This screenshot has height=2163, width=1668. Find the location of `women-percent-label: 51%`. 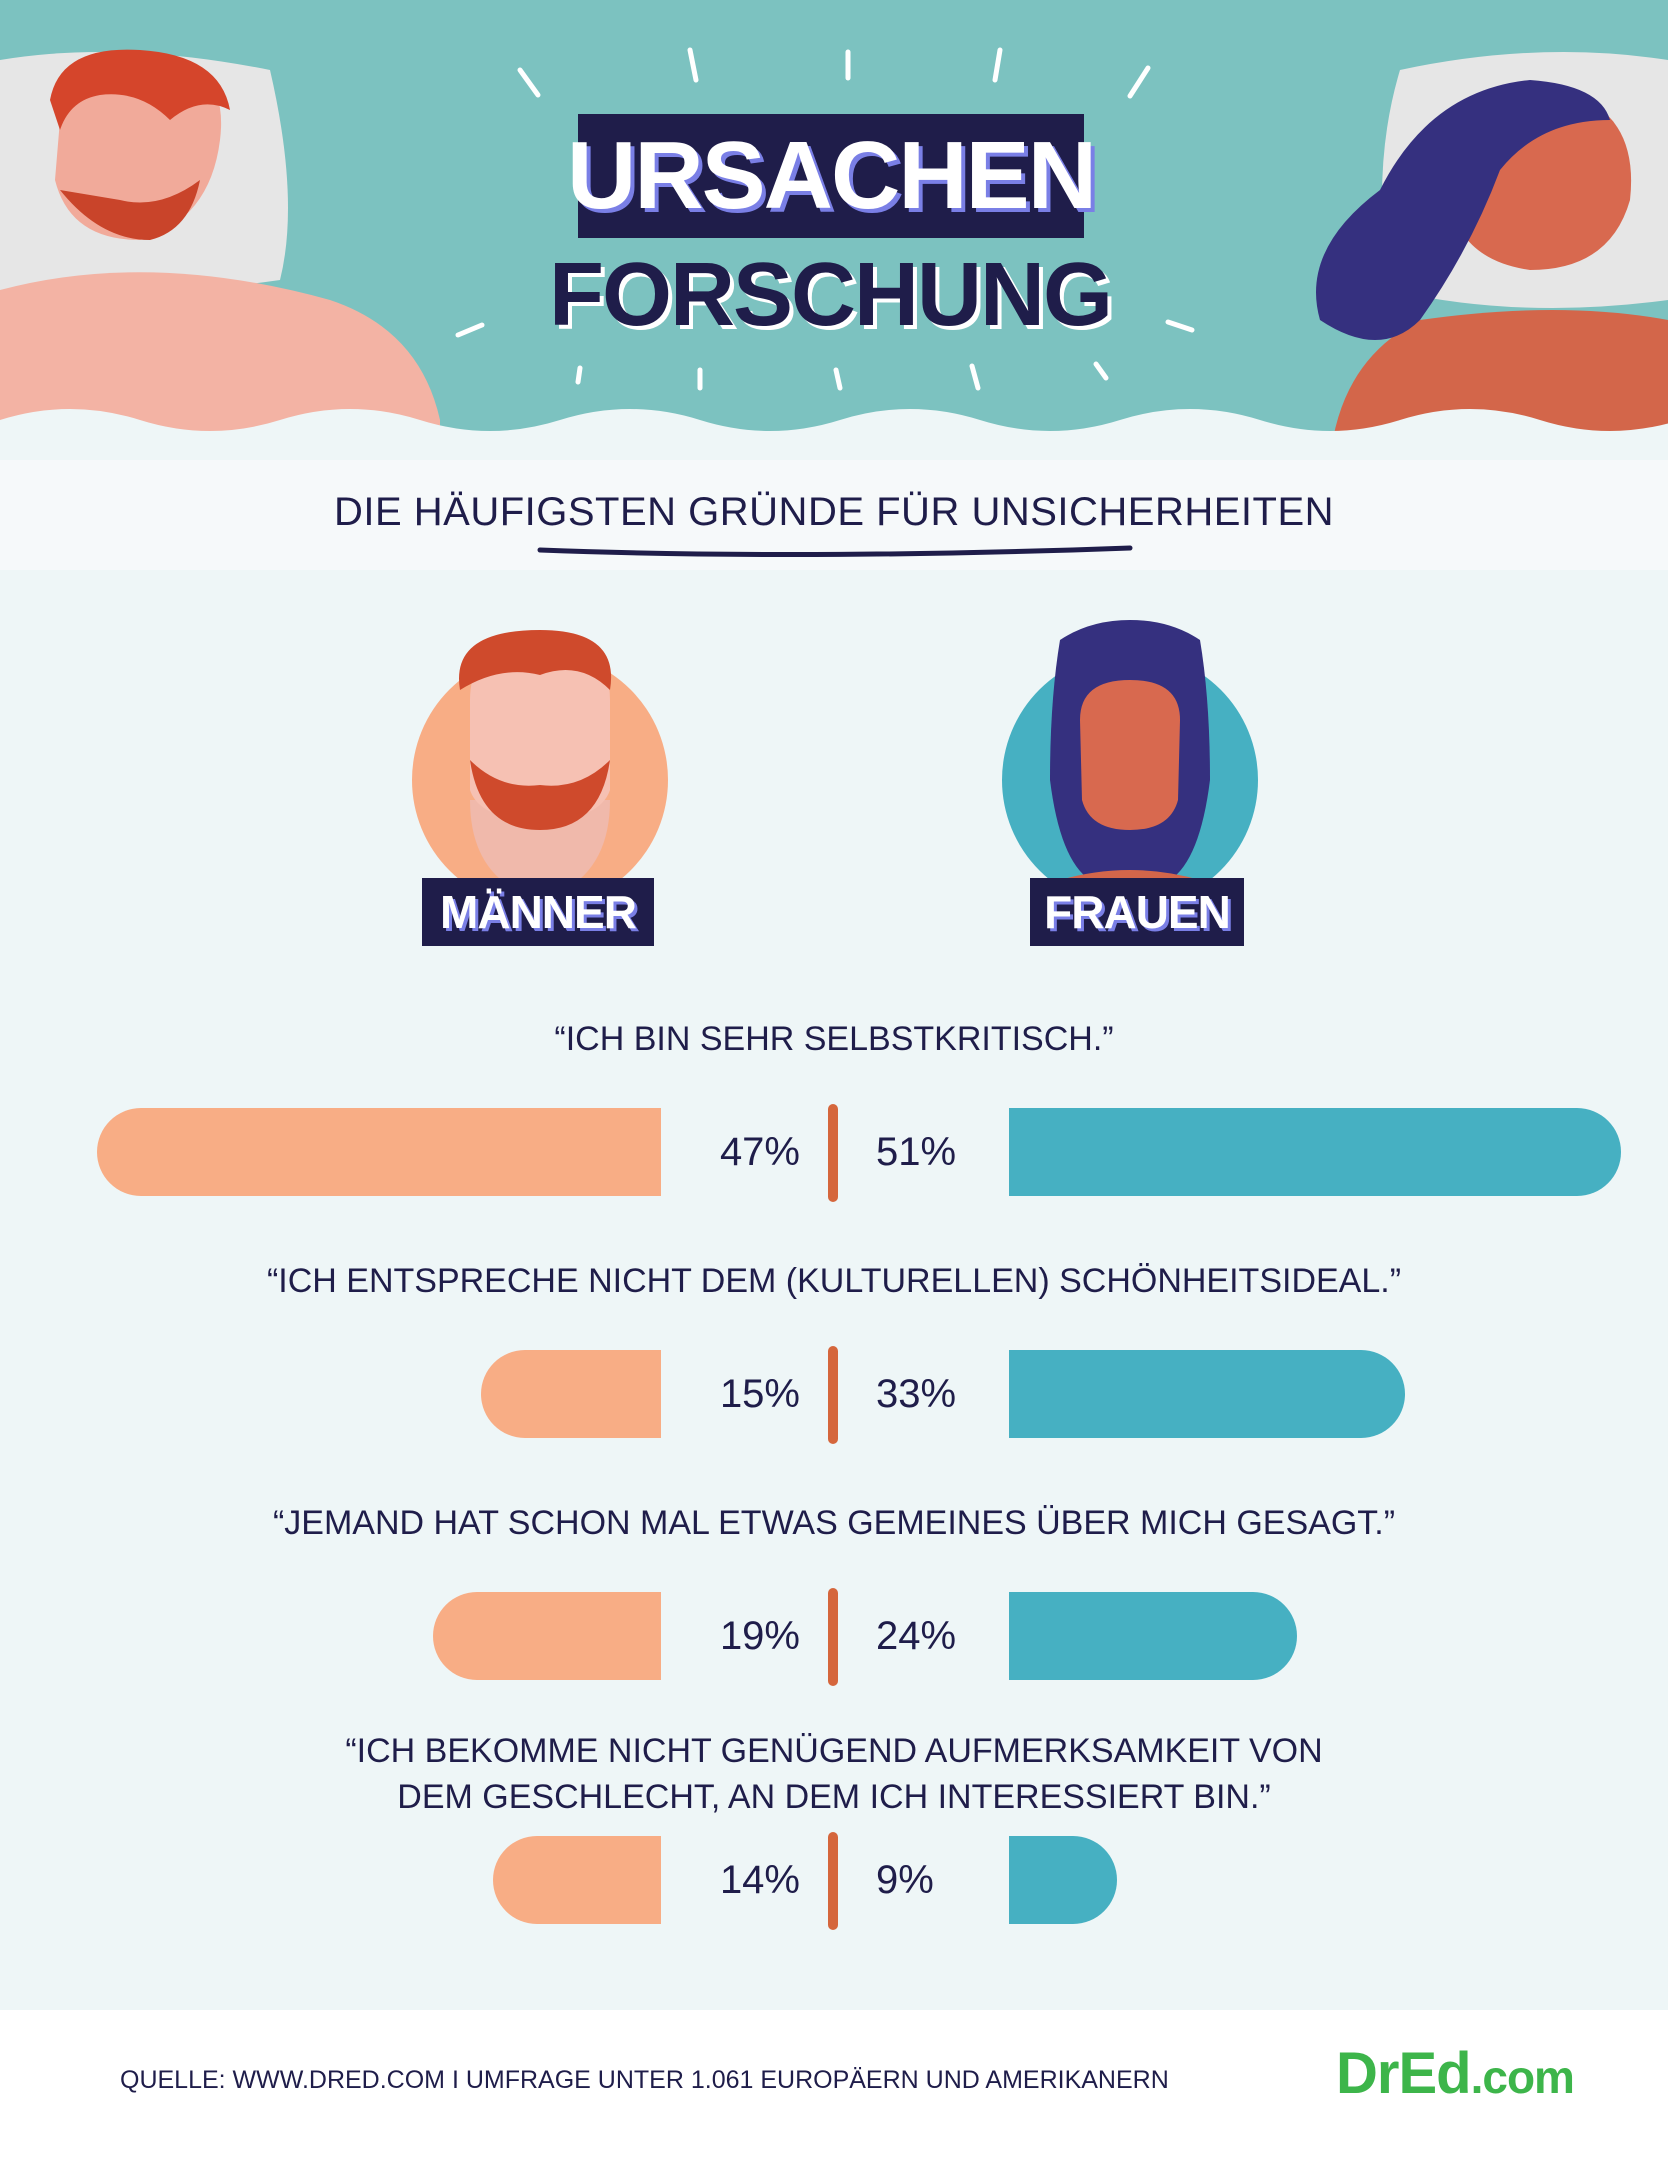

women-percent-label: 51% is located at coordinates (916, 1152).